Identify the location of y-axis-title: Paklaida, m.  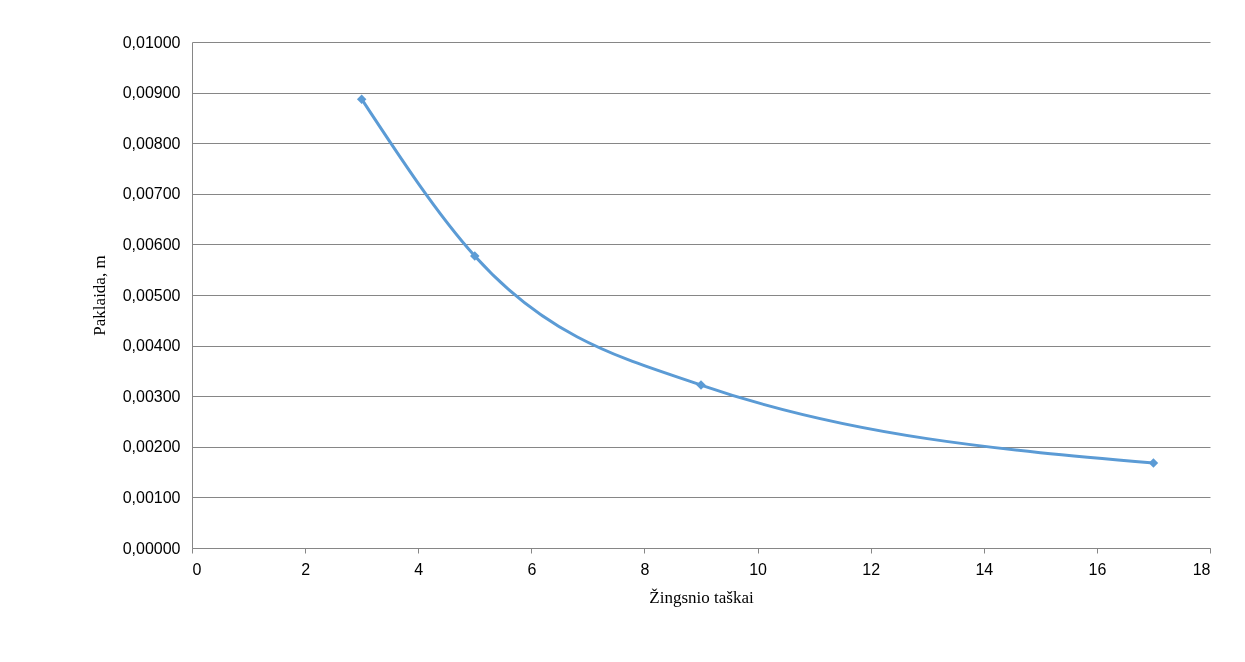
(99, 295).